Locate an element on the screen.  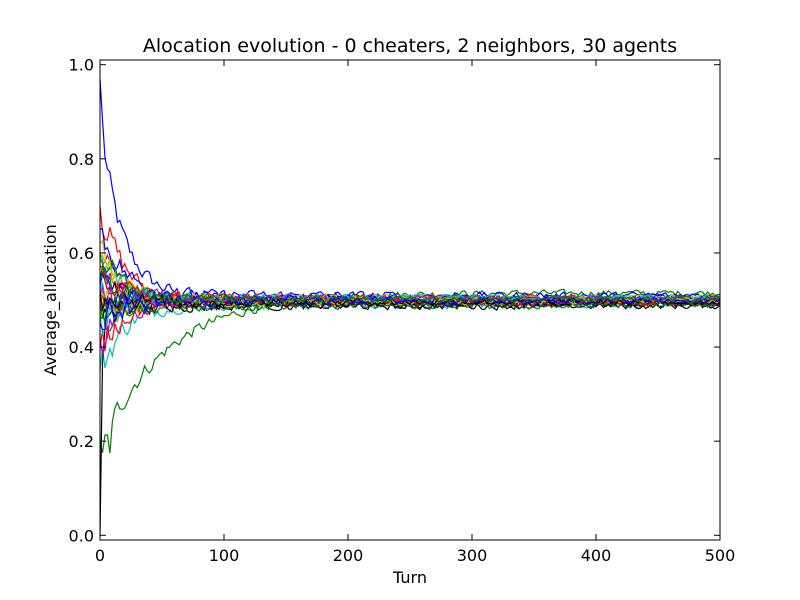
y-tick-label: 1.0 is located at coordinates (81, 65).